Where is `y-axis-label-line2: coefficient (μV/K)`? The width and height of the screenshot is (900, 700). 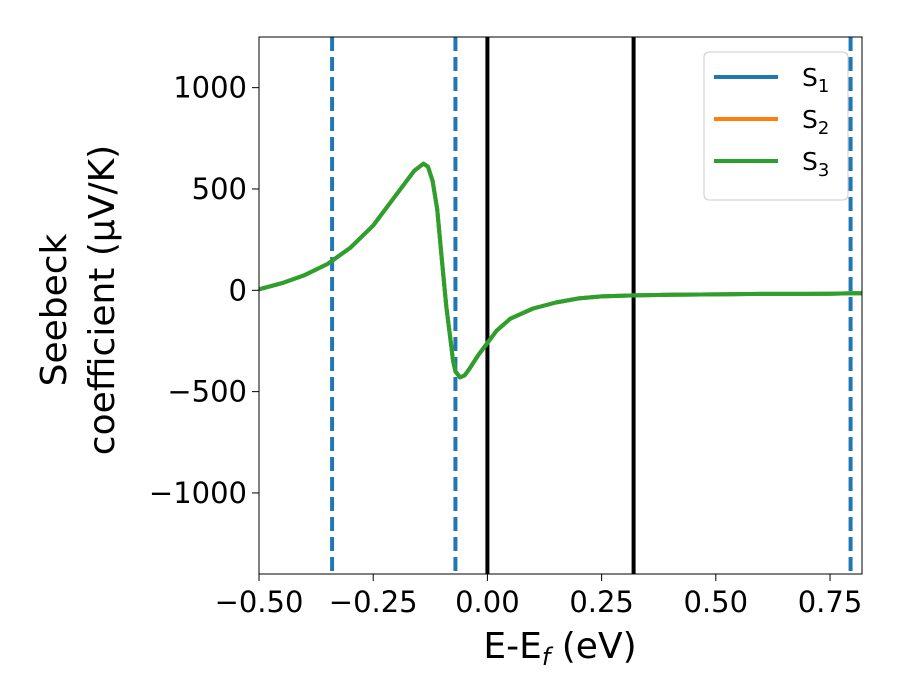 y-axis-label-line2: coefficient (μV/K) is located at coordinates (102, 300).